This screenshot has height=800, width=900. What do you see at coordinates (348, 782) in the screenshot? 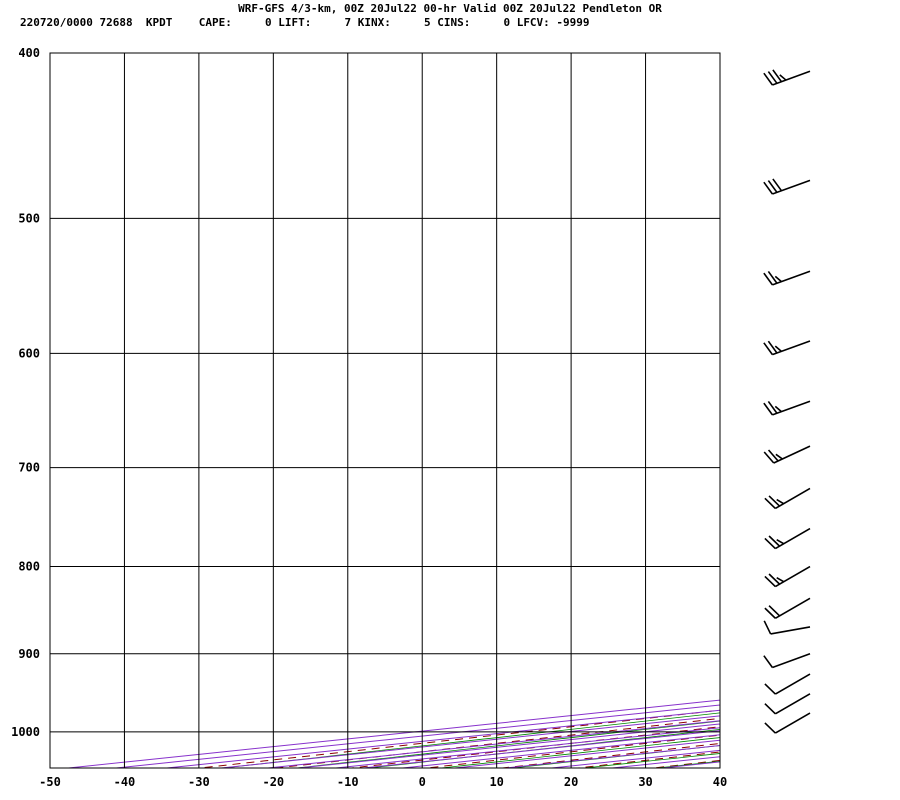
I see `x-tick-label: -10` at bounding box center [348, 782].